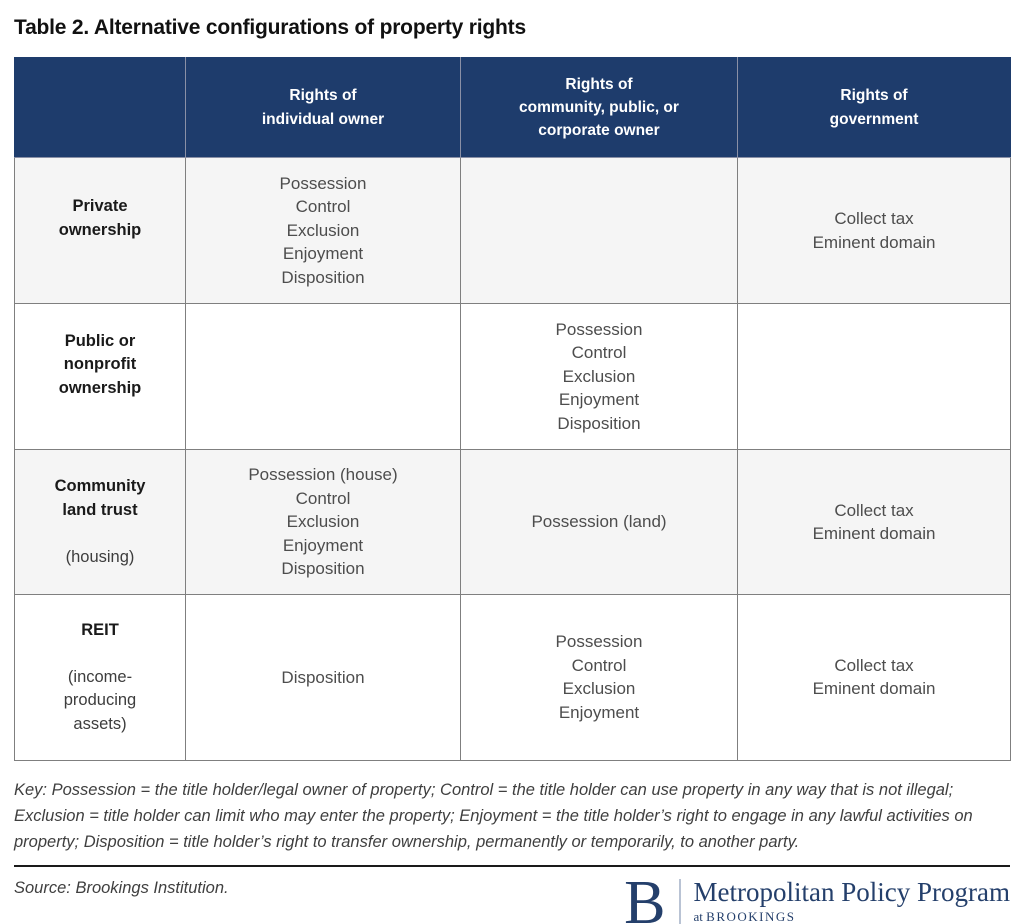 Image resolution: width=1024 pixels, height=924 pixels. What do you see at coordinates (121, 887) in the screenshot?
I see `source-text: Source: Brookings Institution.` at bounding box center [121, 887].